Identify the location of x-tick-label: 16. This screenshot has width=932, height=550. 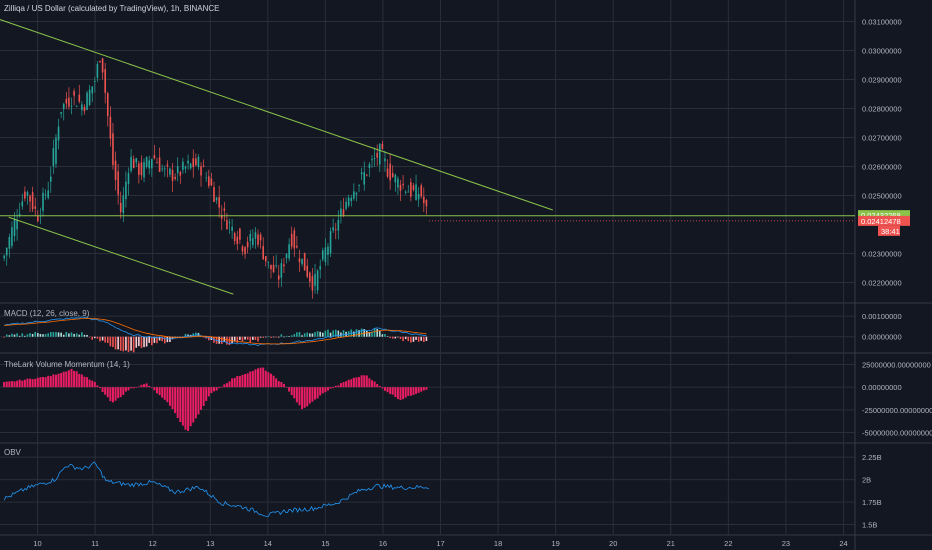
(383, 543).